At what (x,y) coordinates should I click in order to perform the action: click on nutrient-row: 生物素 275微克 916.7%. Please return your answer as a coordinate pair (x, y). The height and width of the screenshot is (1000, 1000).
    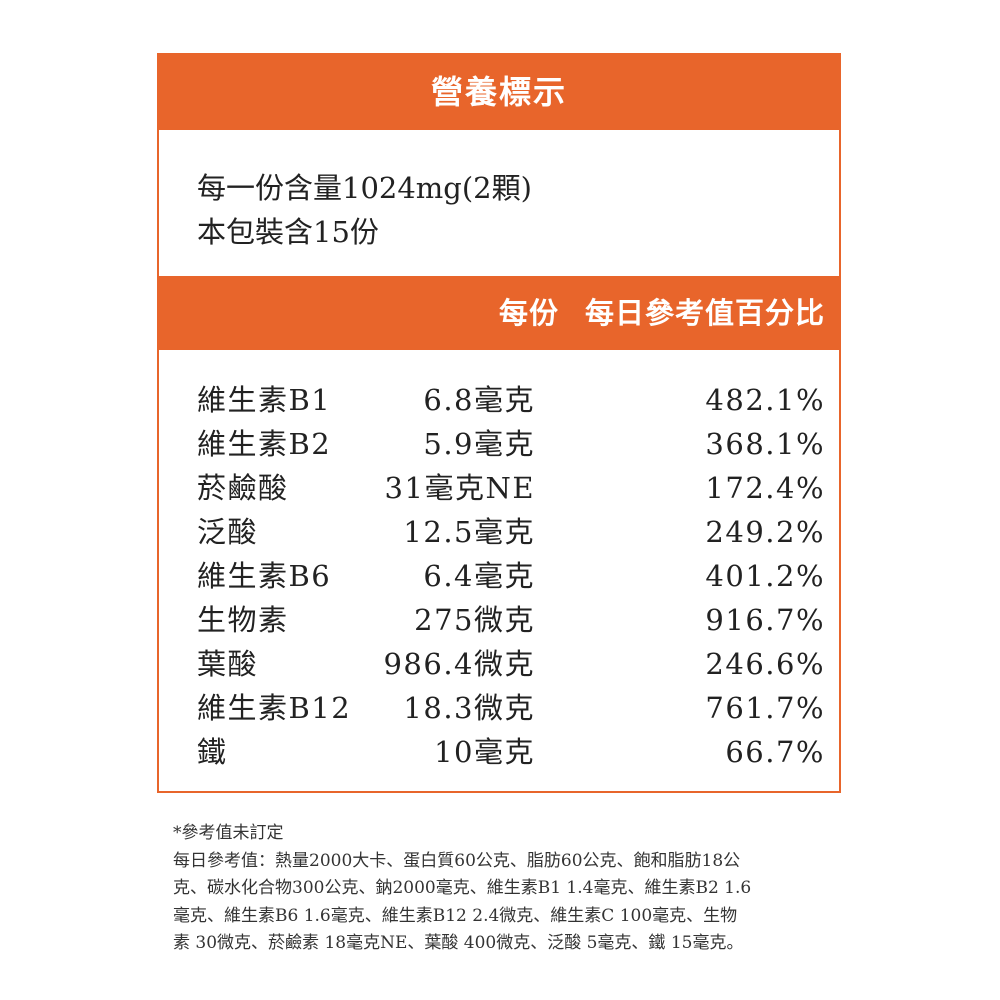
    Looking at the image, I should click on (499, 620).